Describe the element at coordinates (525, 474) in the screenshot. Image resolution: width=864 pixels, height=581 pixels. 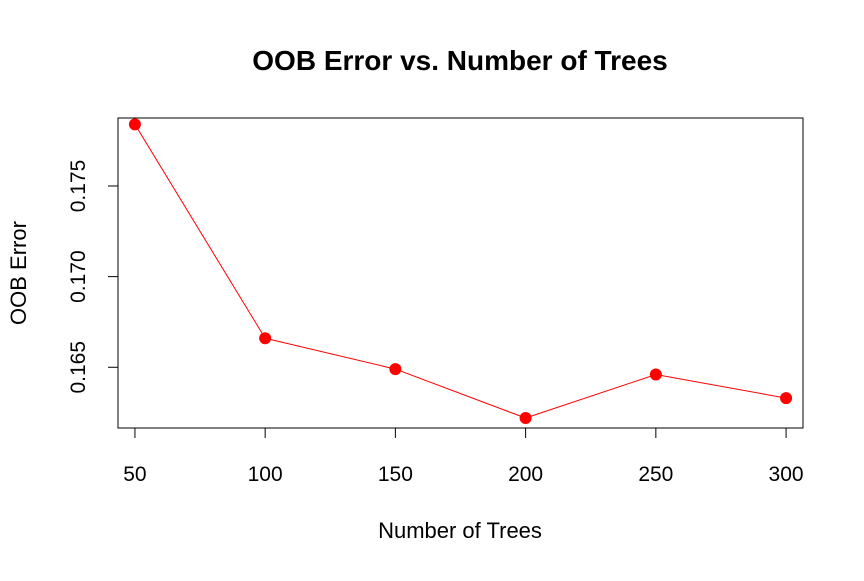
I see `x-tick-label: 200` at that location.